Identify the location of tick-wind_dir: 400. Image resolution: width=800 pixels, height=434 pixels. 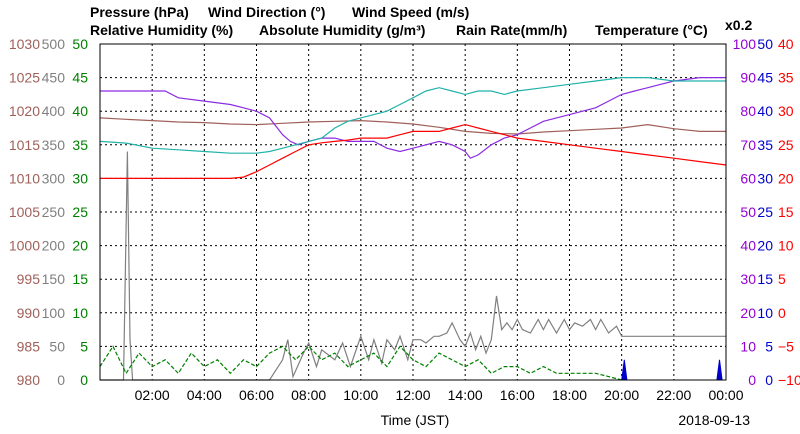
(54, 111).